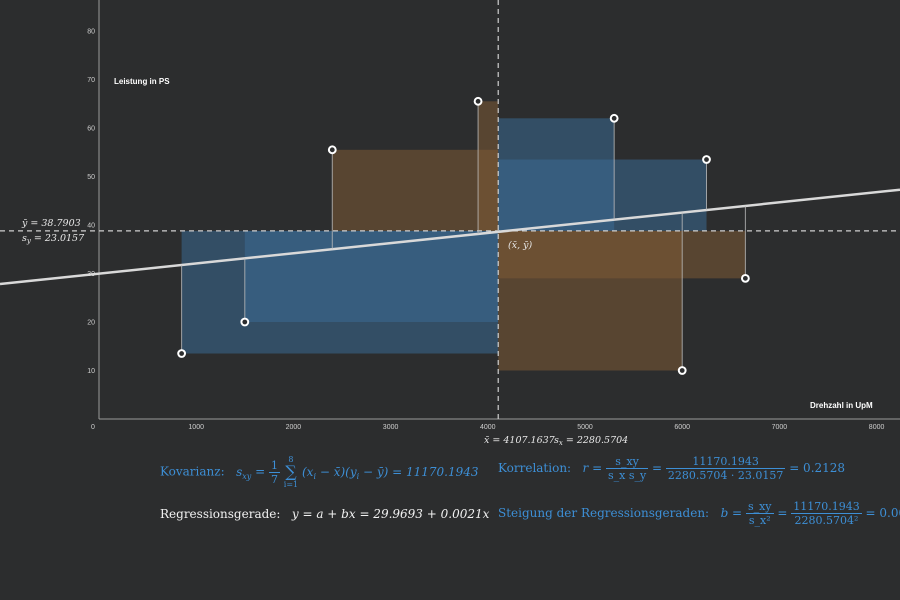 The width and height of the screenshot is (900, 600). Describe the element at coordinates (314, 476) in the screenshot. I see `kovarianz-body-sub: i` at that location.